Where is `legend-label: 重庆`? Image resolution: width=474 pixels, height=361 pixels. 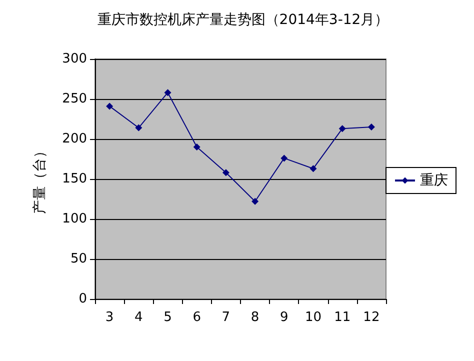
legend-label: 重庆 is located at coordinates (434, 180).